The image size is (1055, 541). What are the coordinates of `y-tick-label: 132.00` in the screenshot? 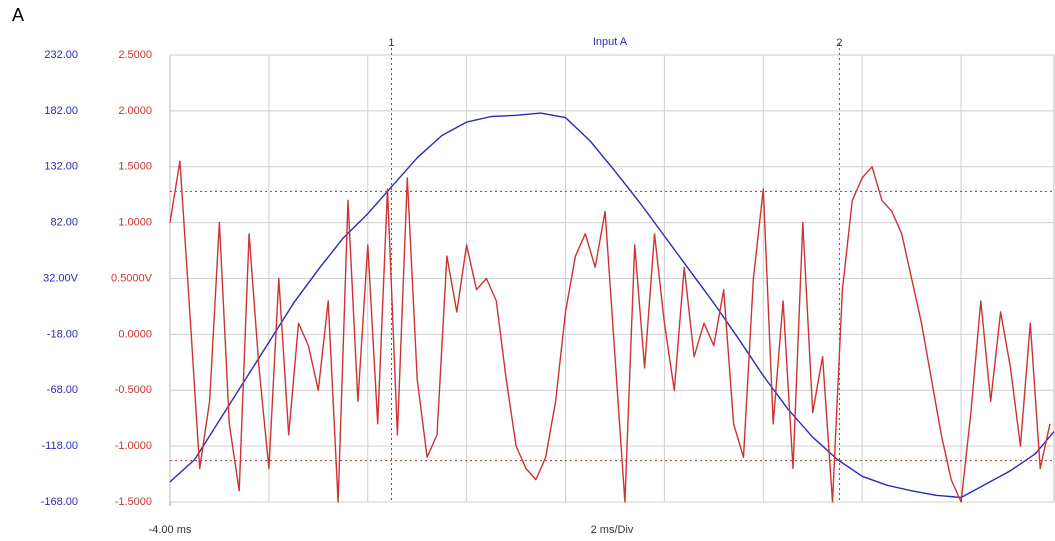 It's located at (61, 167).